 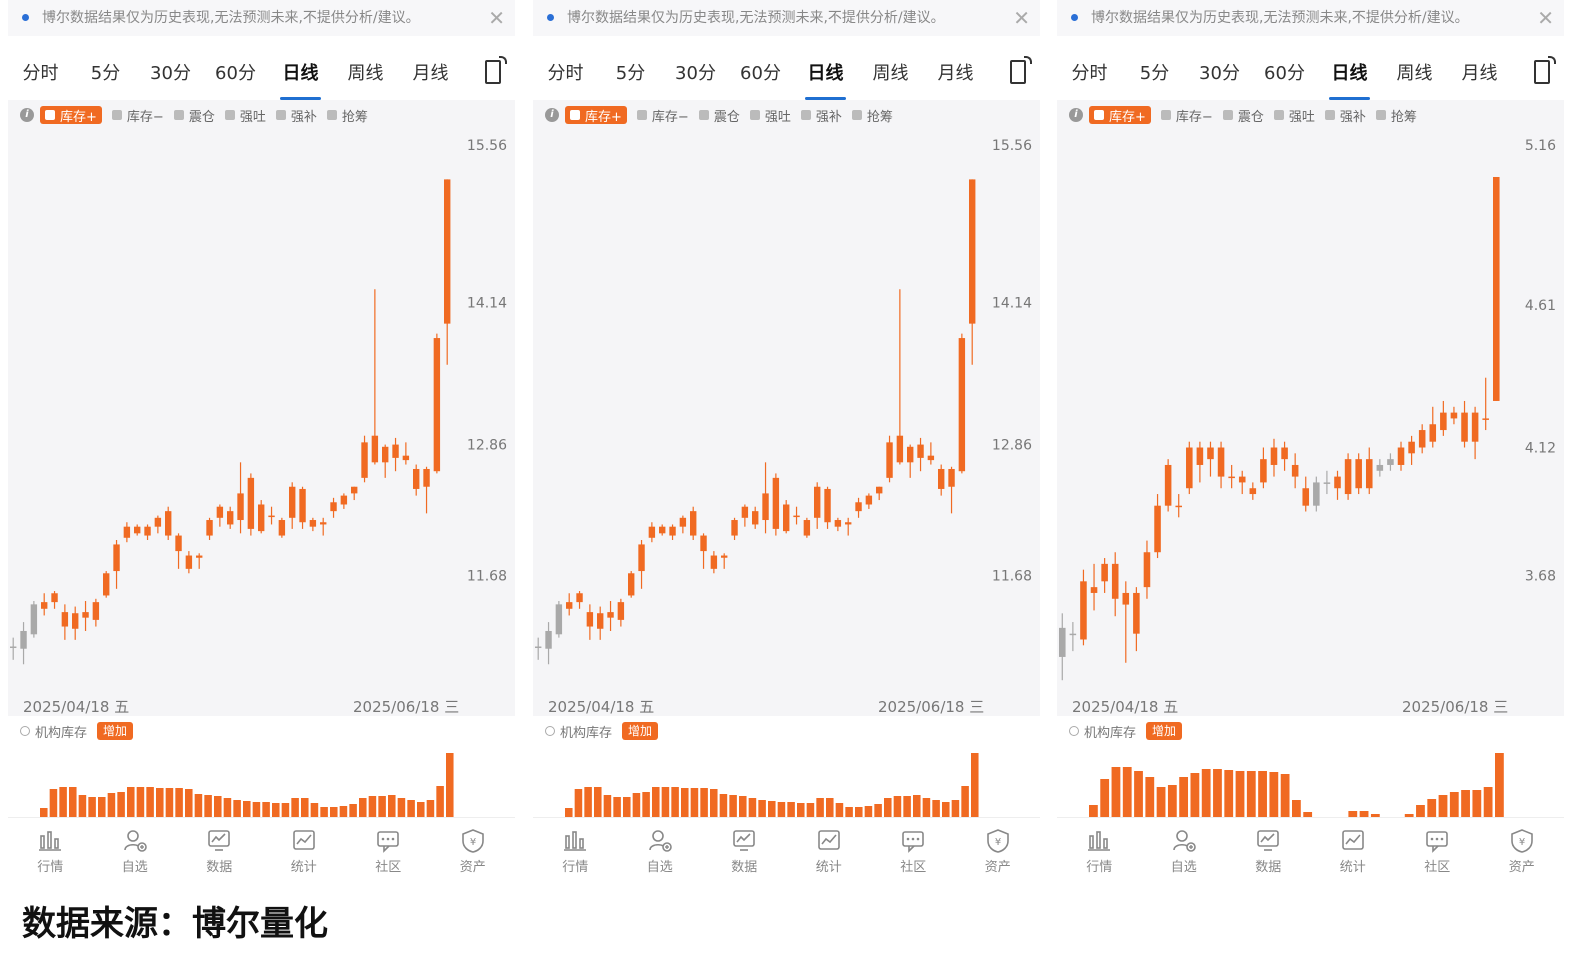 What do you see at coordinates (77, 731) in the screenshot?
I see `inventory-subchart-header: 机构库存 增加` at bounding box center [77, 731].